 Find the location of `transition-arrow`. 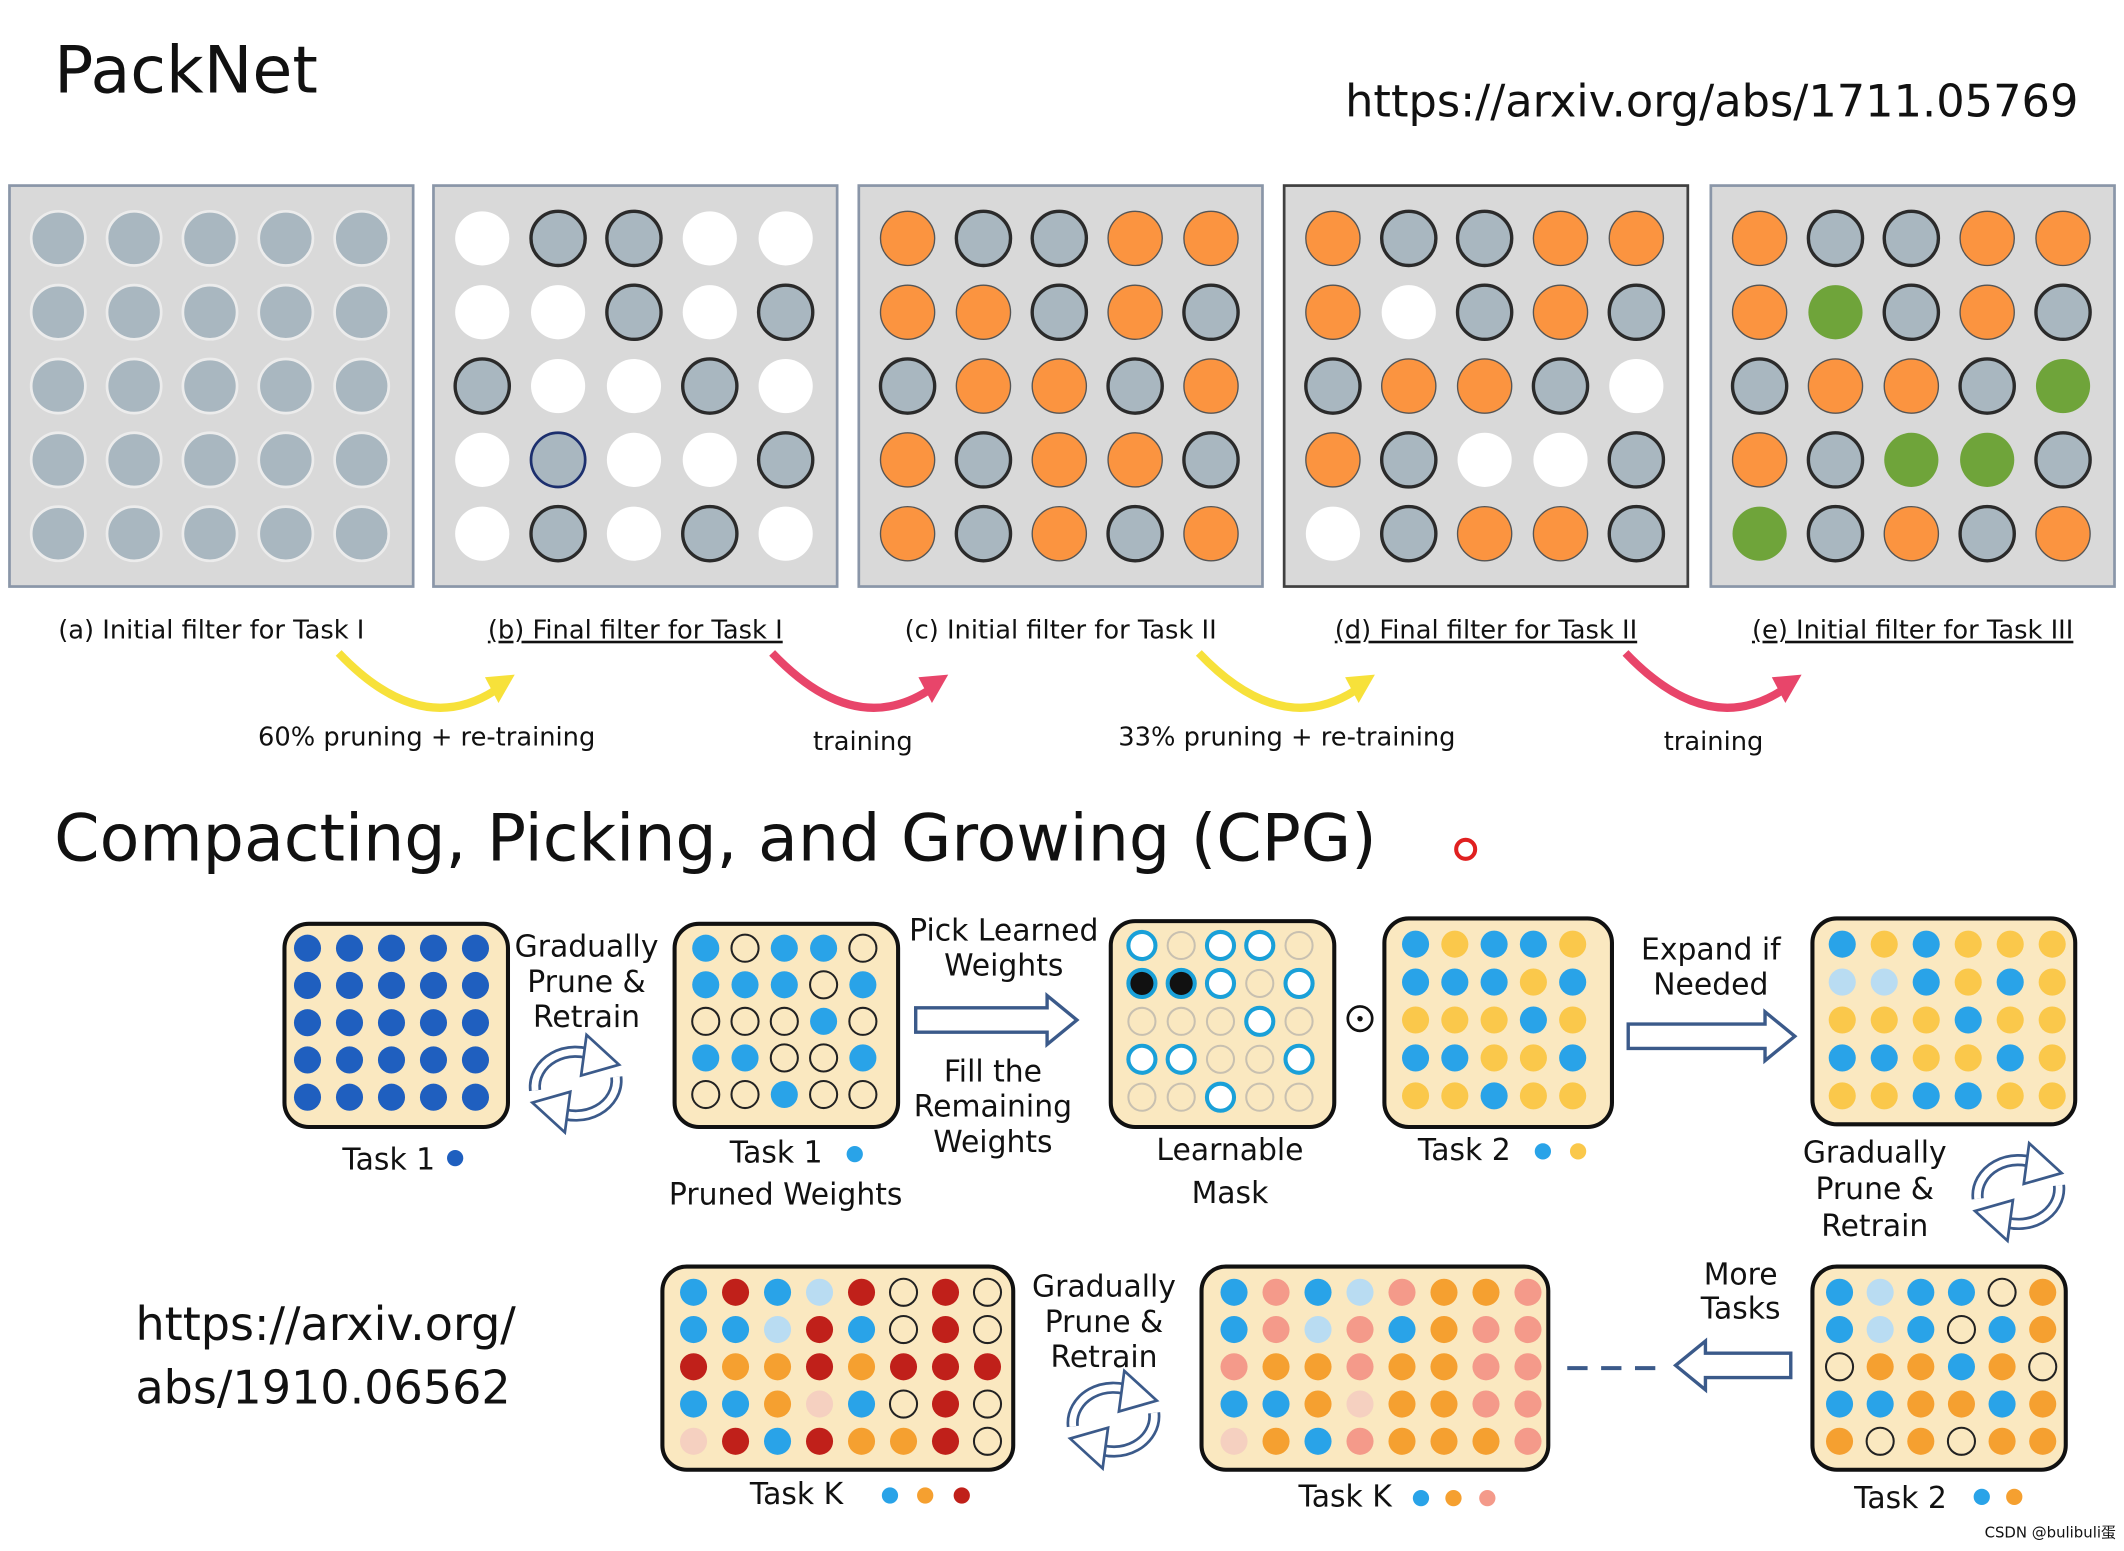

transition-arrow is located at coordinates (1276, 681).